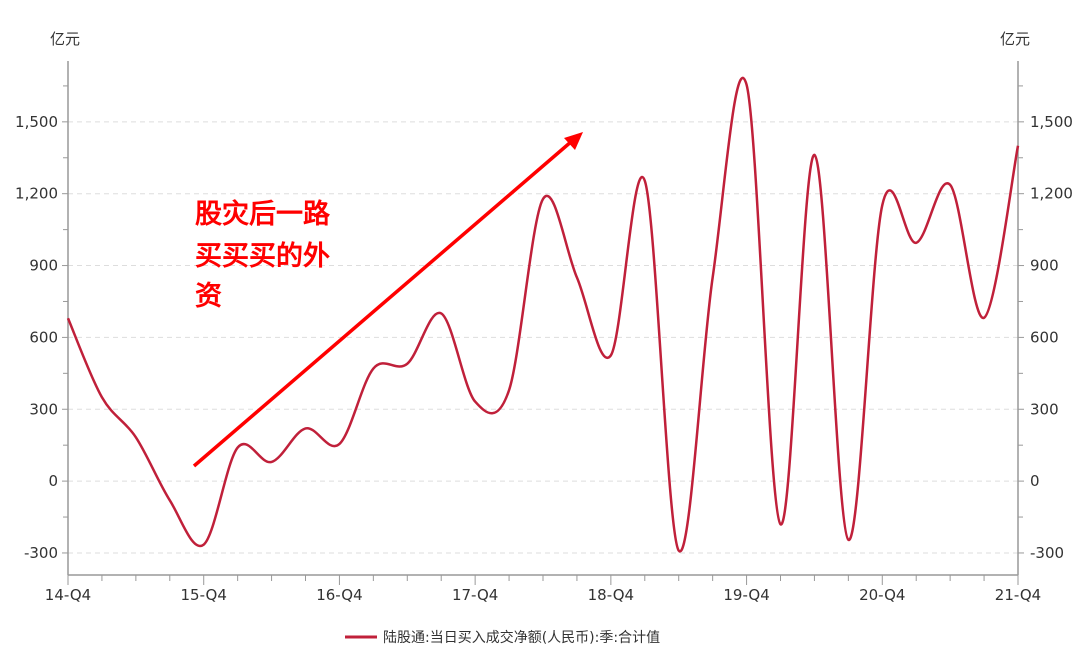 This screenshot has width=1080, height=656. What do you see at coordinates (339, 595) in the screenshot?
I see `x-tick-label: 16-Q4` at bounding box center [339, 595].